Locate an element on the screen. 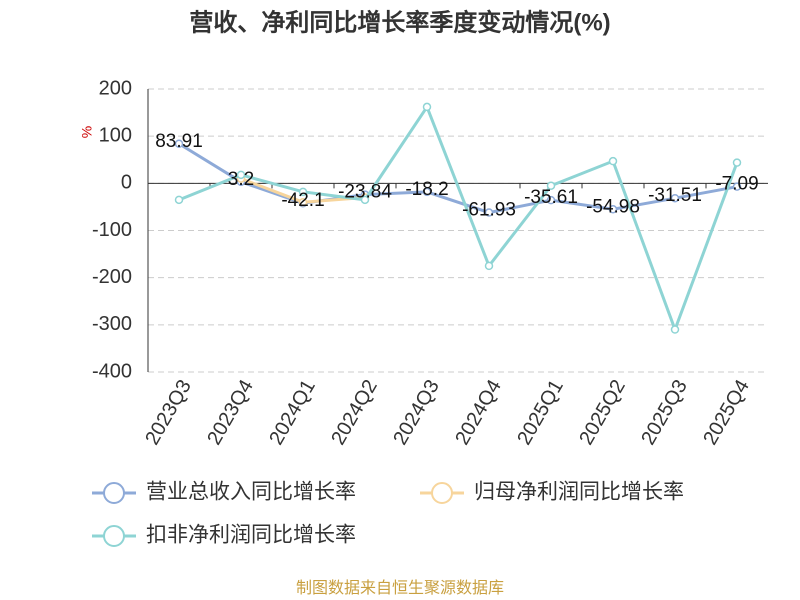 This screenshot has width=800, height=600. data-label: -7.09 is located at coordinates (736, 184).